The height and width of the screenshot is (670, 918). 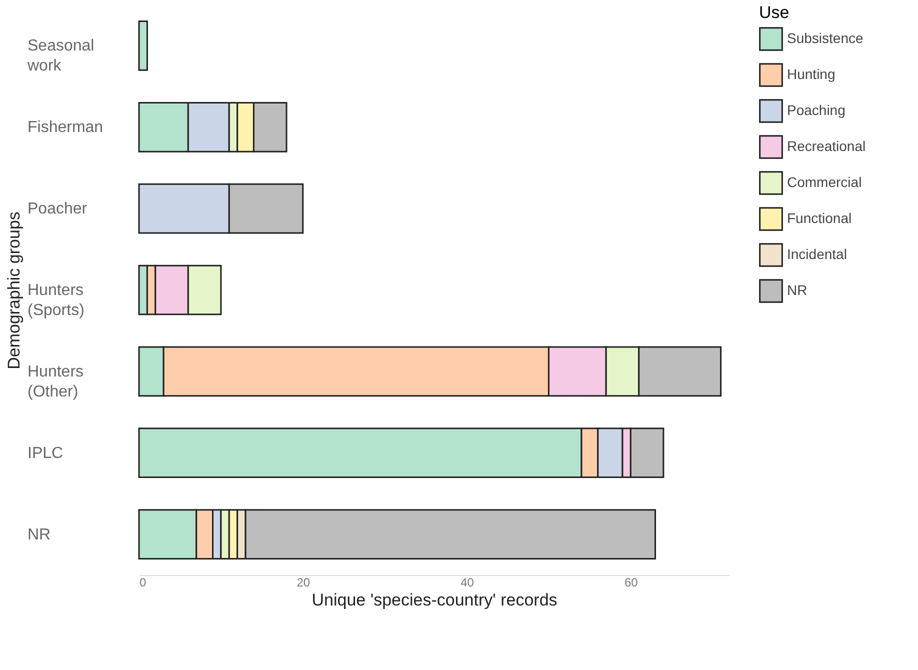 What do you see at coordinates (303, 583) in the screenshot?
I see `x-tick-label: 20` at bounding box center [303, 583].